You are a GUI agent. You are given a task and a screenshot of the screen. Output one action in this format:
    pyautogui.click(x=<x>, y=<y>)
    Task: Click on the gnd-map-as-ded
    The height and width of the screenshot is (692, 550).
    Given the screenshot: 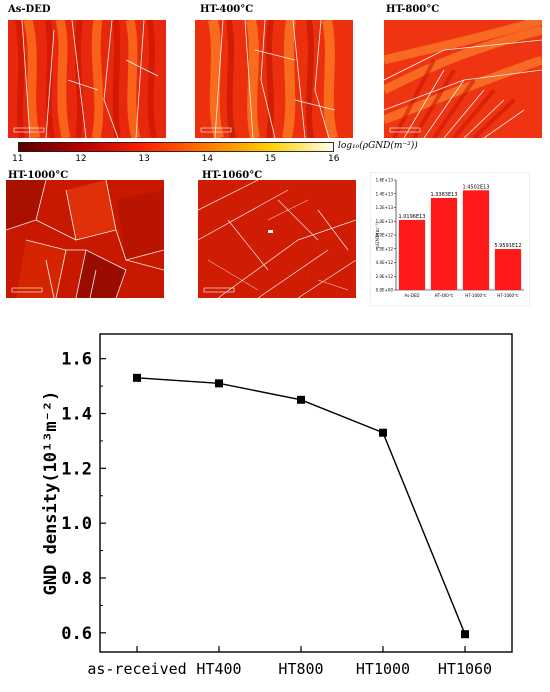 What is the action you would take?
    pyautogui.click(x=87, y=79)
    